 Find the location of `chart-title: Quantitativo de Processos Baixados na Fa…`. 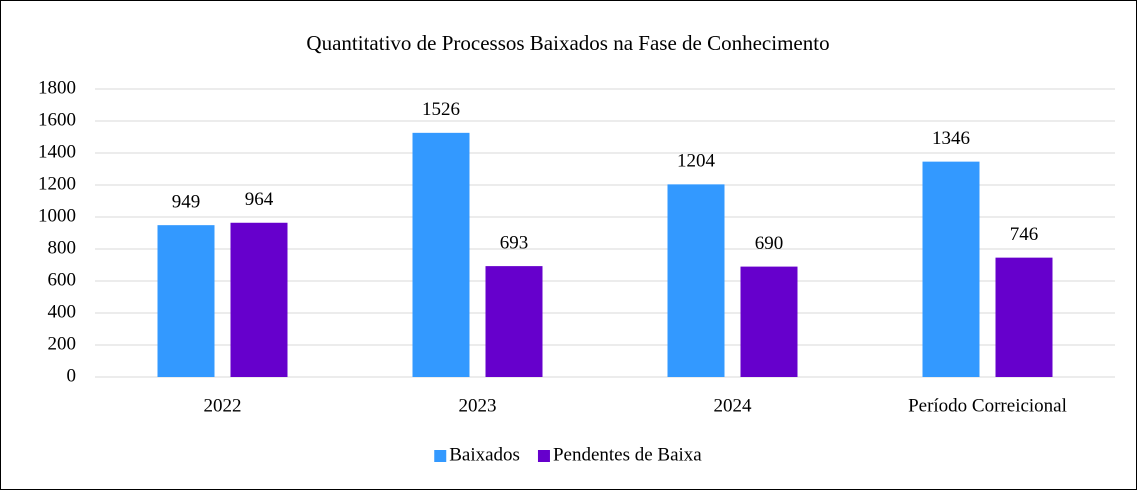

chart-title: Quantitativo de Processos Baixados na Fa… is located at coordinates (567, 43).